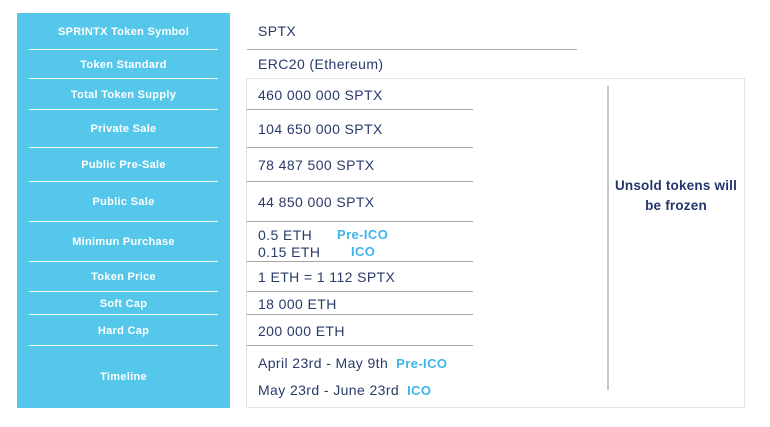 The width and height of the screenshot is (770, 427). What do you see at coordinates (320, 129) in the screenshot?
I see `private-sale-value: 104 650 000 SPTX` at bounding box center [320, 129].